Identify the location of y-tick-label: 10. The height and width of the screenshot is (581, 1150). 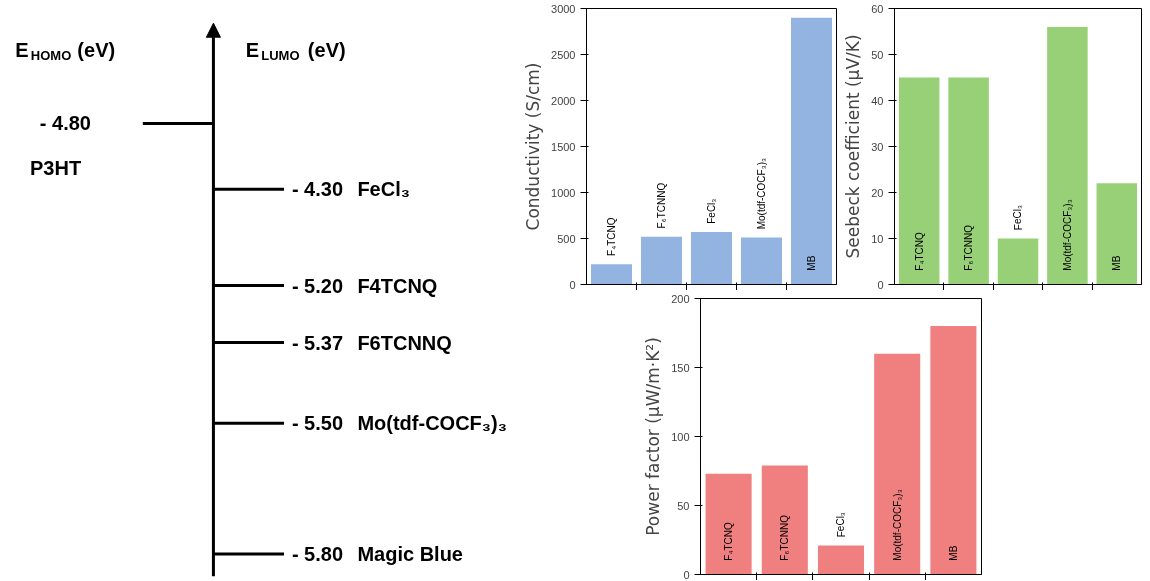
(877, 238).